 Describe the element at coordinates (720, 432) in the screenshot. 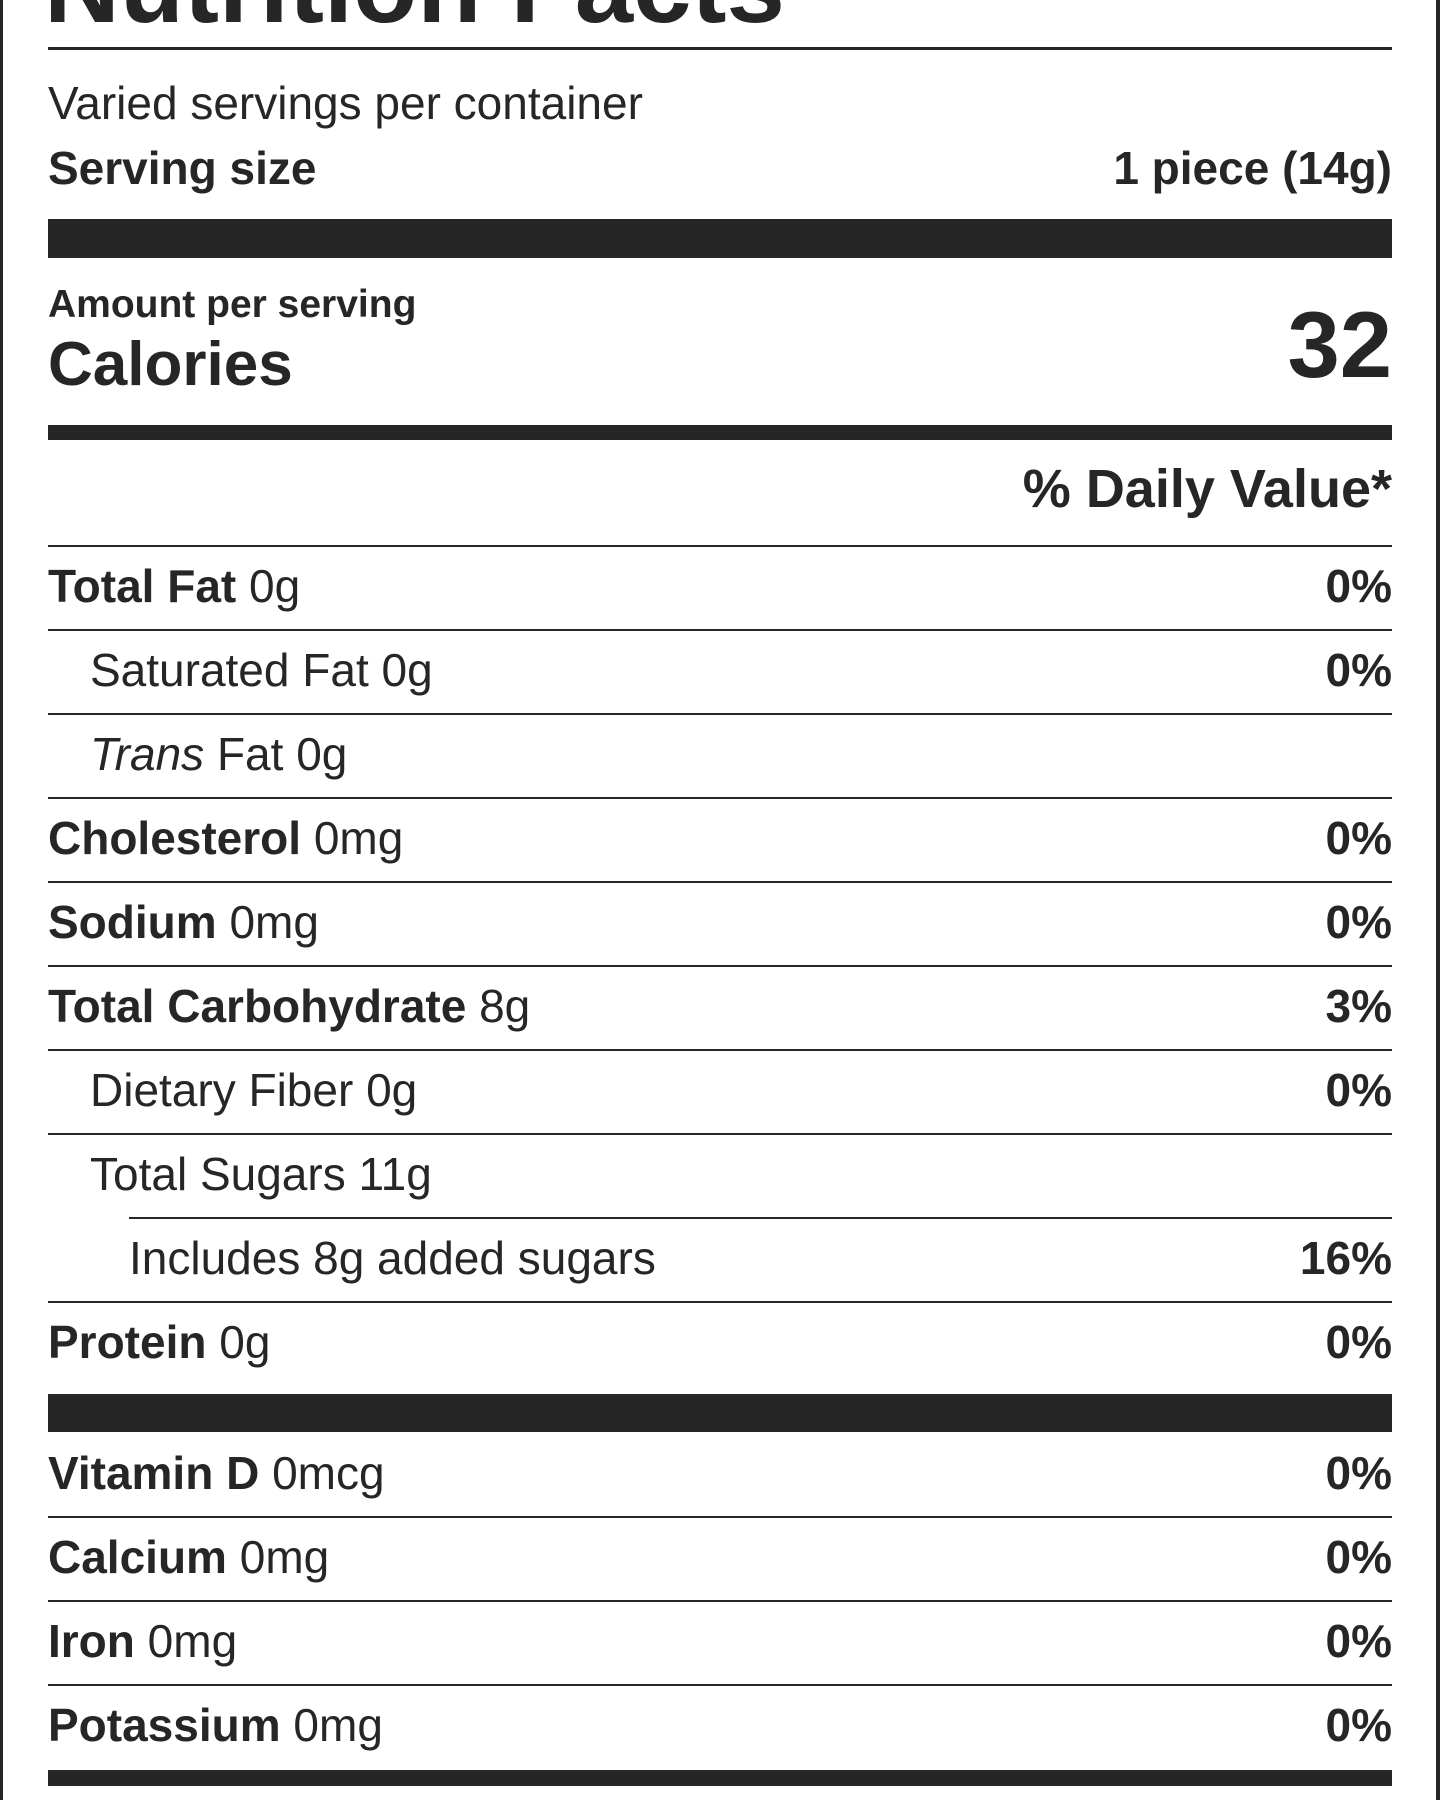

I see `medium-bar` at that location.